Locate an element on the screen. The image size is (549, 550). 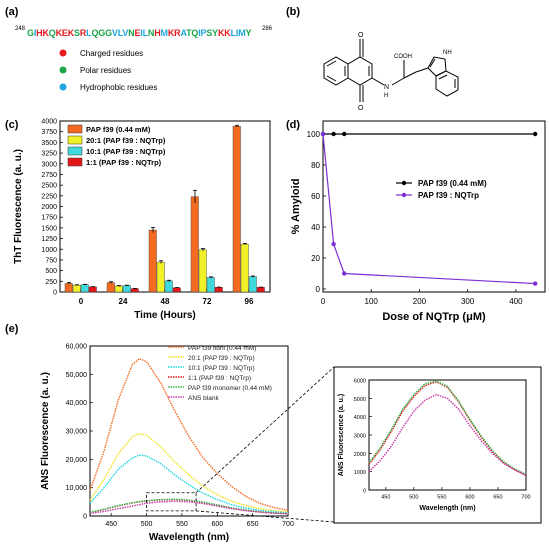
x-axis-label: Dose of NQTrp (μM) is located at coordinates (434, 317).